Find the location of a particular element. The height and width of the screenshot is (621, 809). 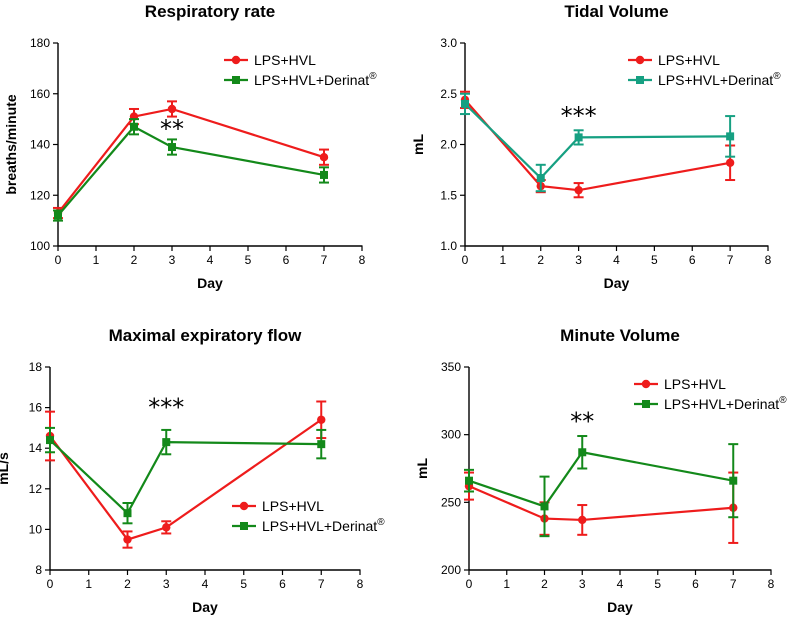

y-tick-label: 100 is located at coordinates (40, 246).